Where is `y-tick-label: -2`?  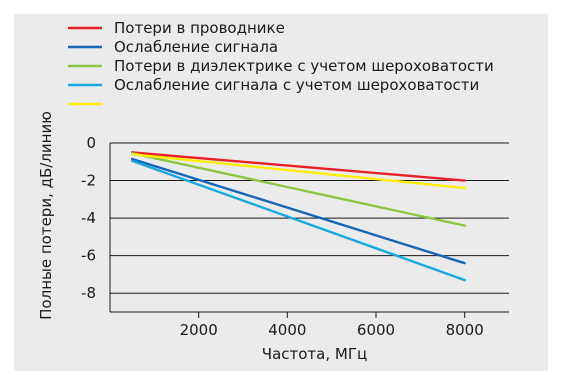 y-tick-label: -2 is located at coordinates (88, 181).